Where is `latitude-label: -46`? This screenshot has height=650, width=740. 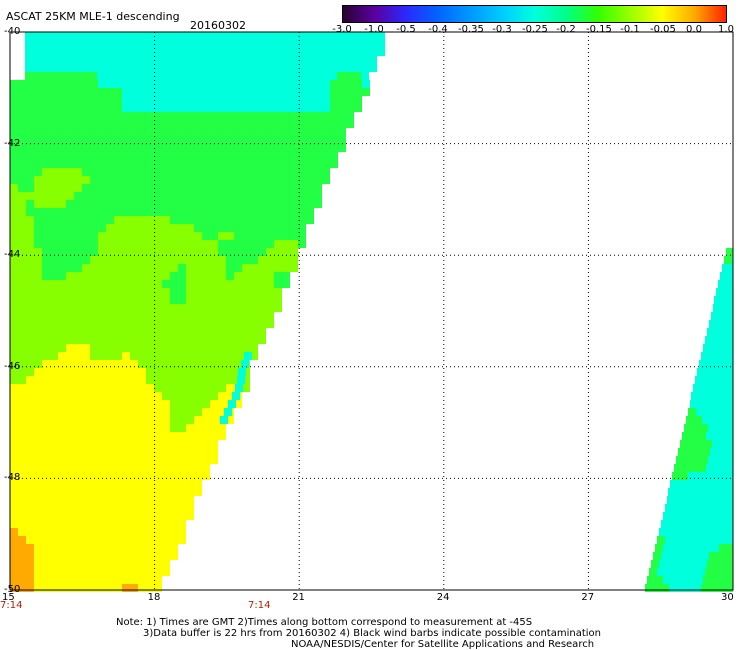
latitude-label: -46 is located at coordinates (12, 366).